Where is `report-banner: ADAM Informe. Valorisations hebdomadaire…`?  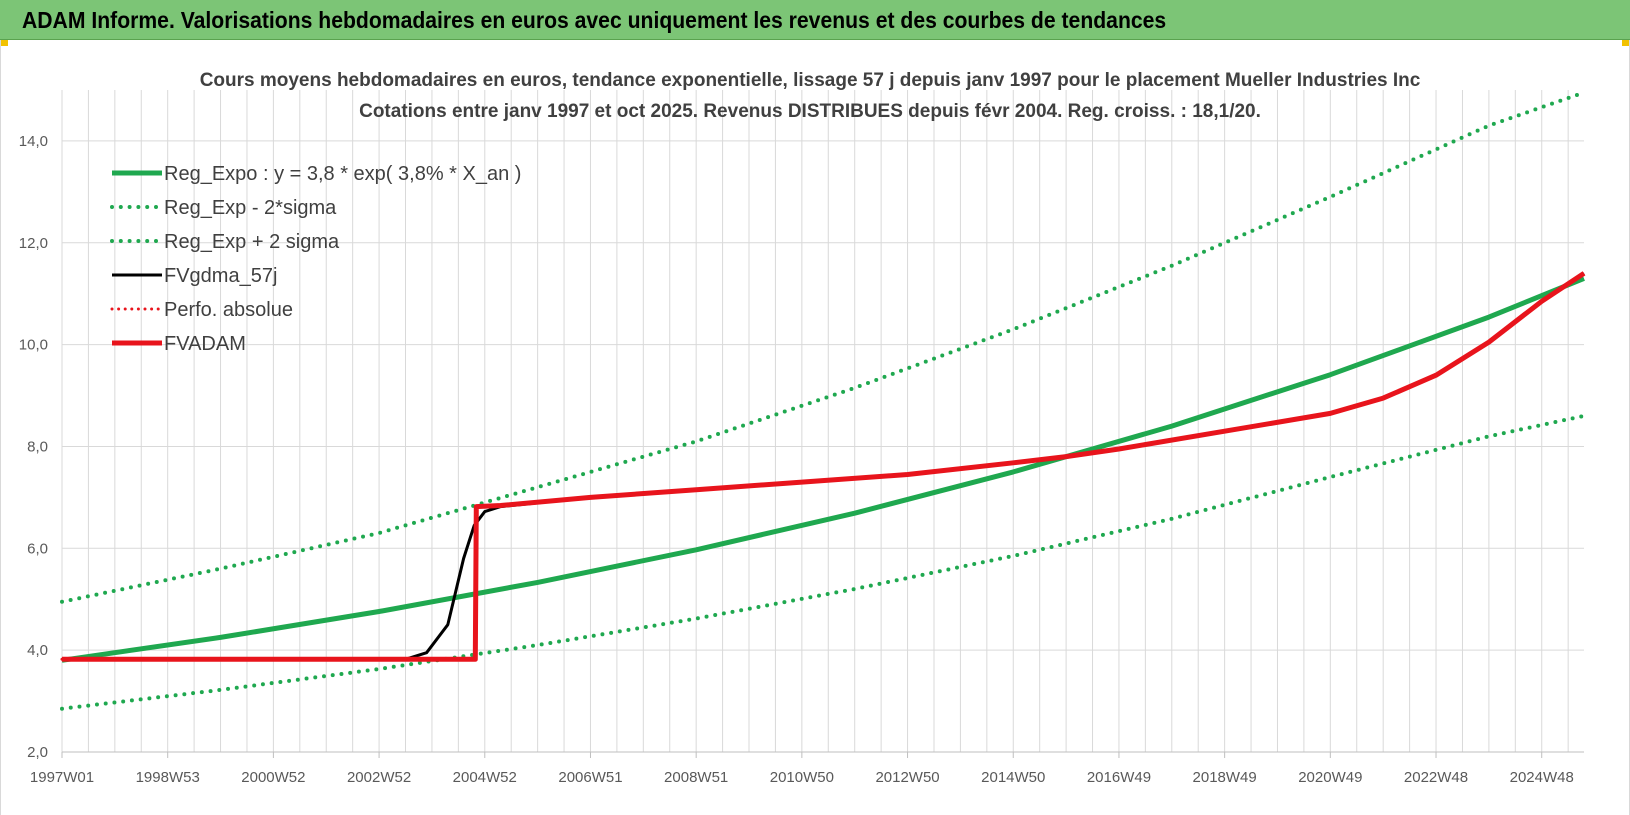 report-banner: ADAM Informe. Valorisations hebdomadaire… is located at coordinates (815, 20).